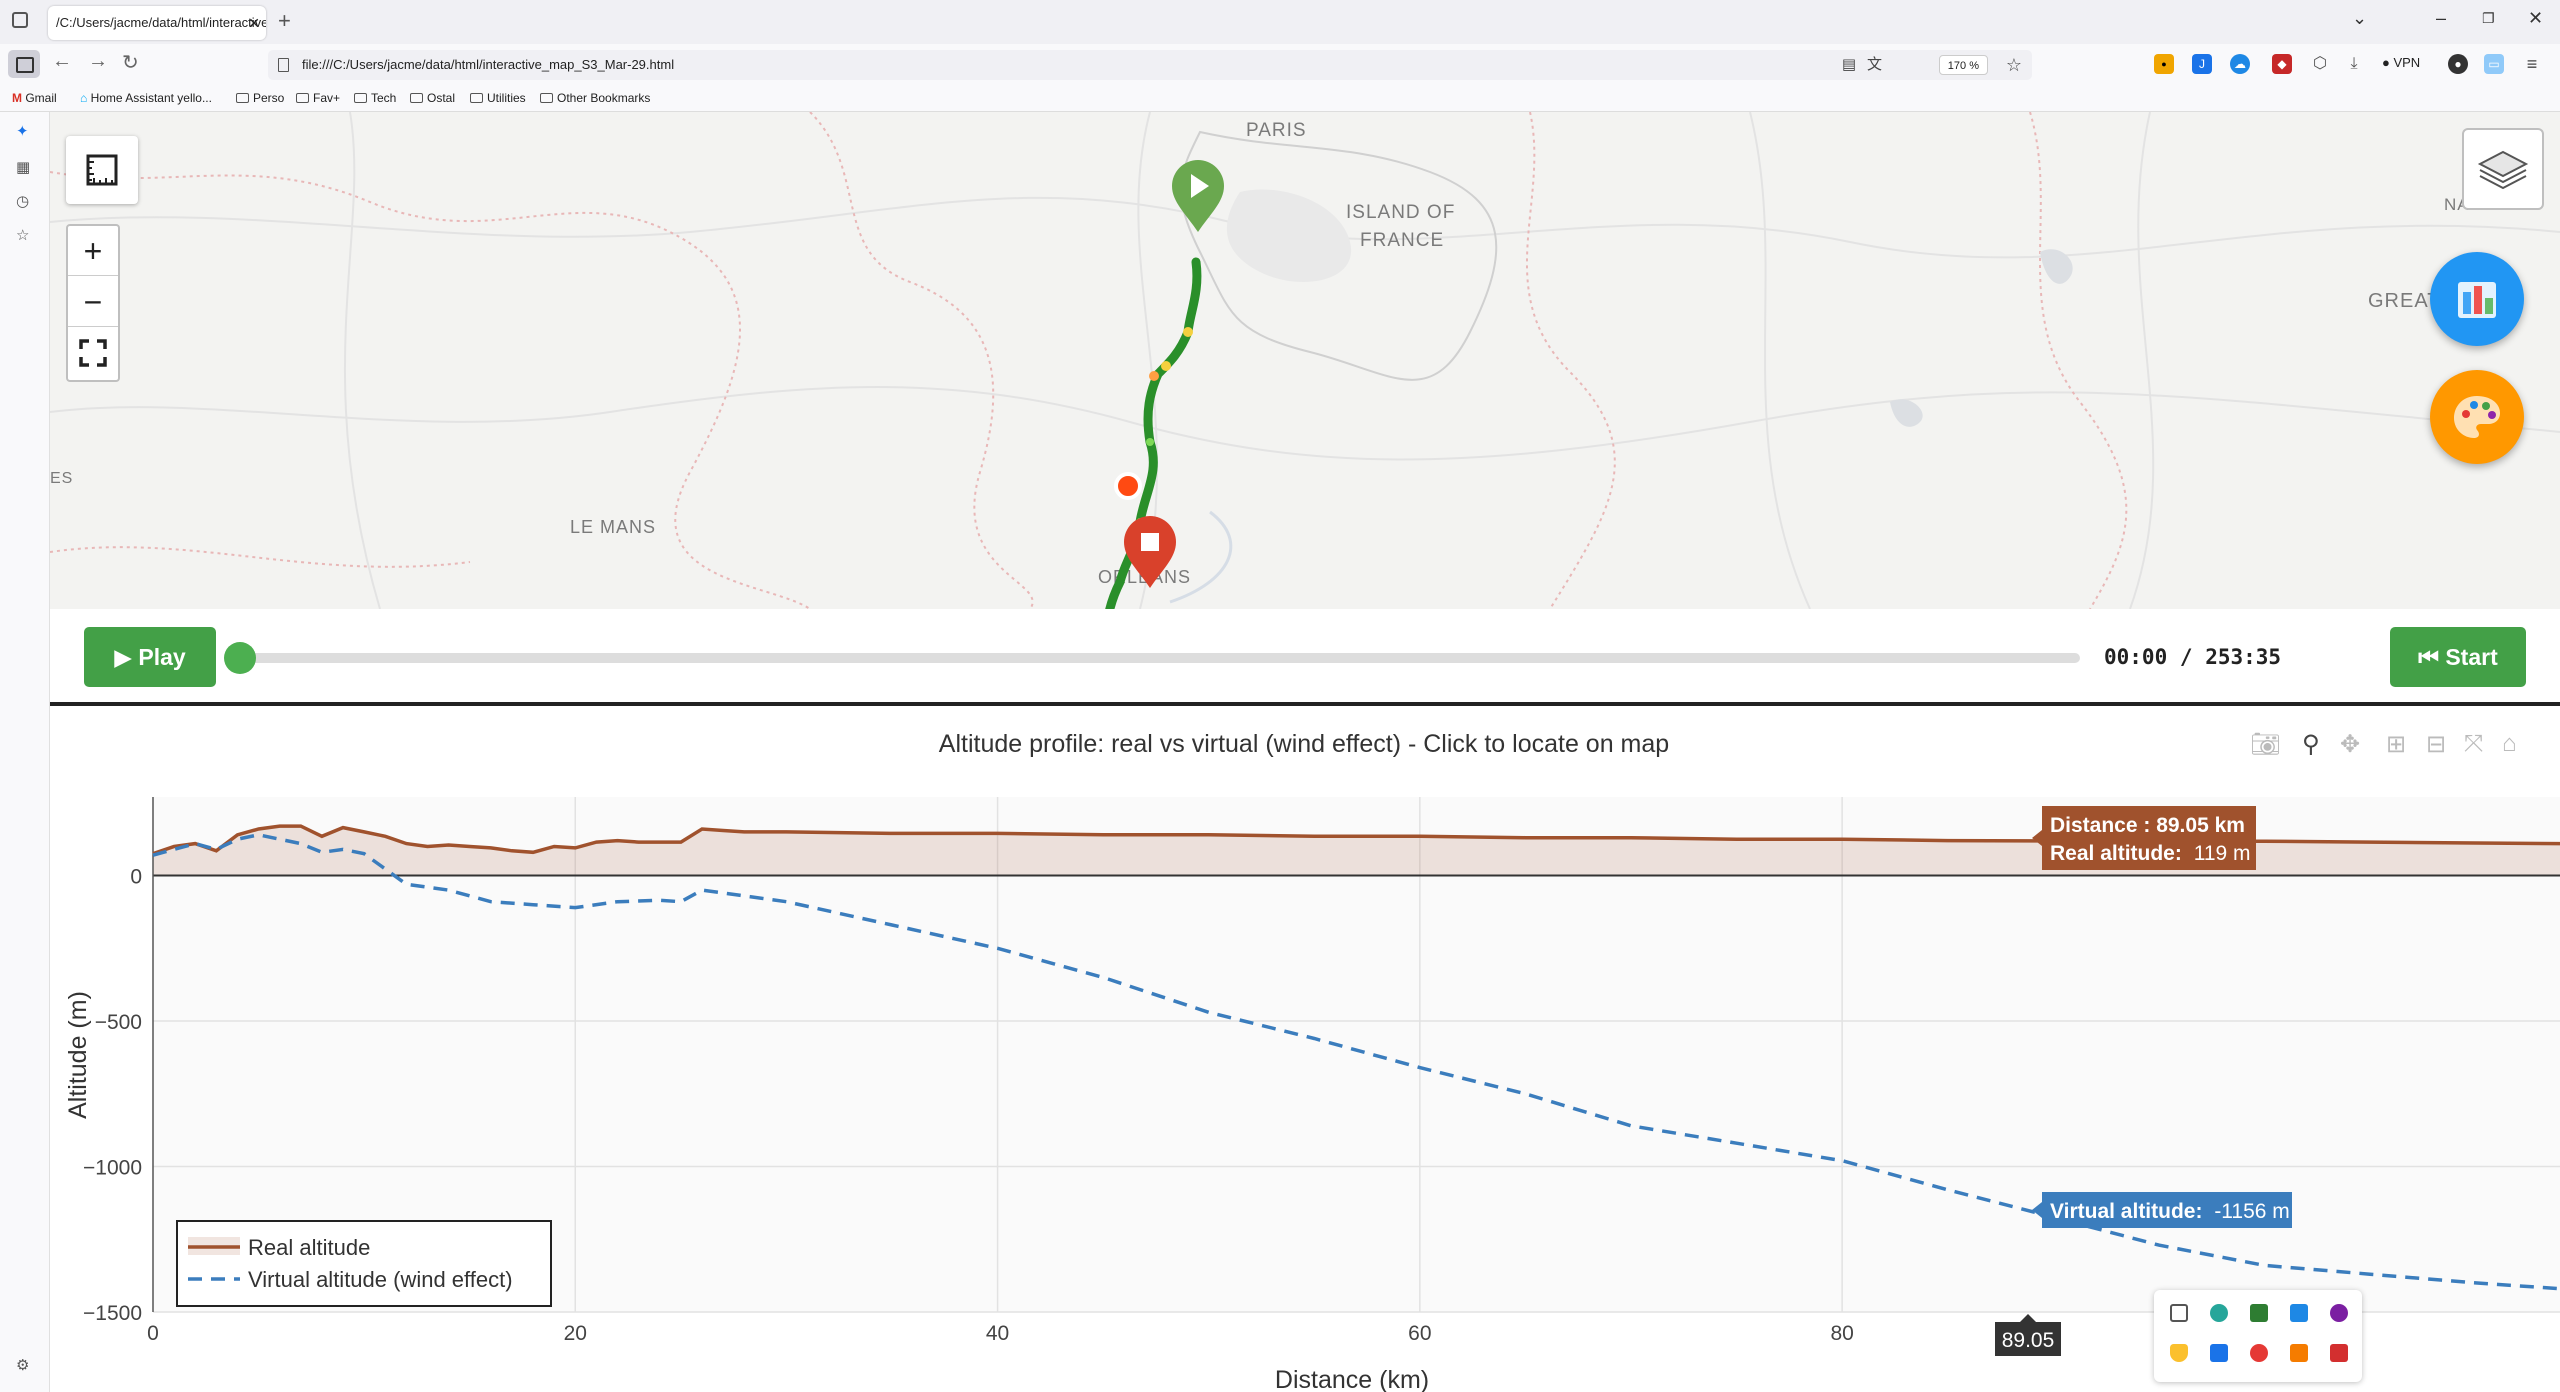  I want to click on nvidia-icon, so click(2259, 1313).